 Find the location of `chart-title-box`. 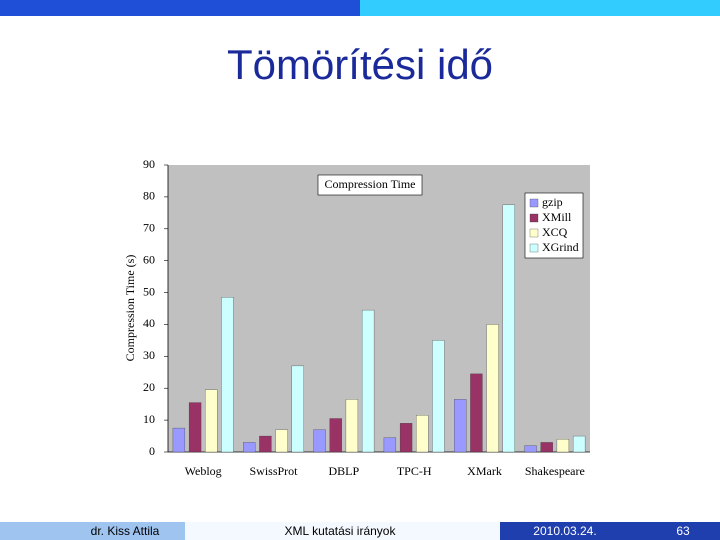

chart-title-box is located at coordinates (370, 185).